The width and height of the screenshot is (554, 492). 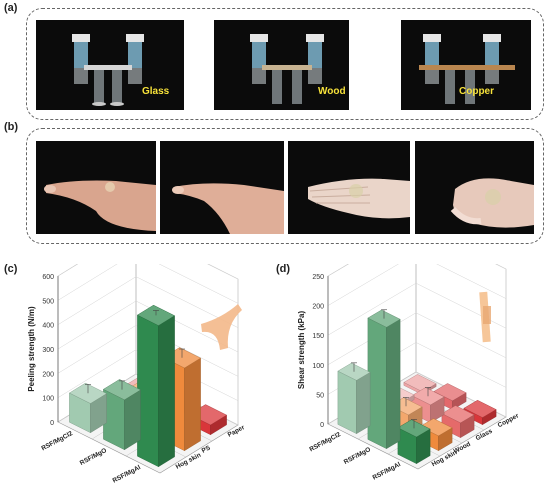 I want to click on panel-b-label: (b), so click(x=11, y=127).